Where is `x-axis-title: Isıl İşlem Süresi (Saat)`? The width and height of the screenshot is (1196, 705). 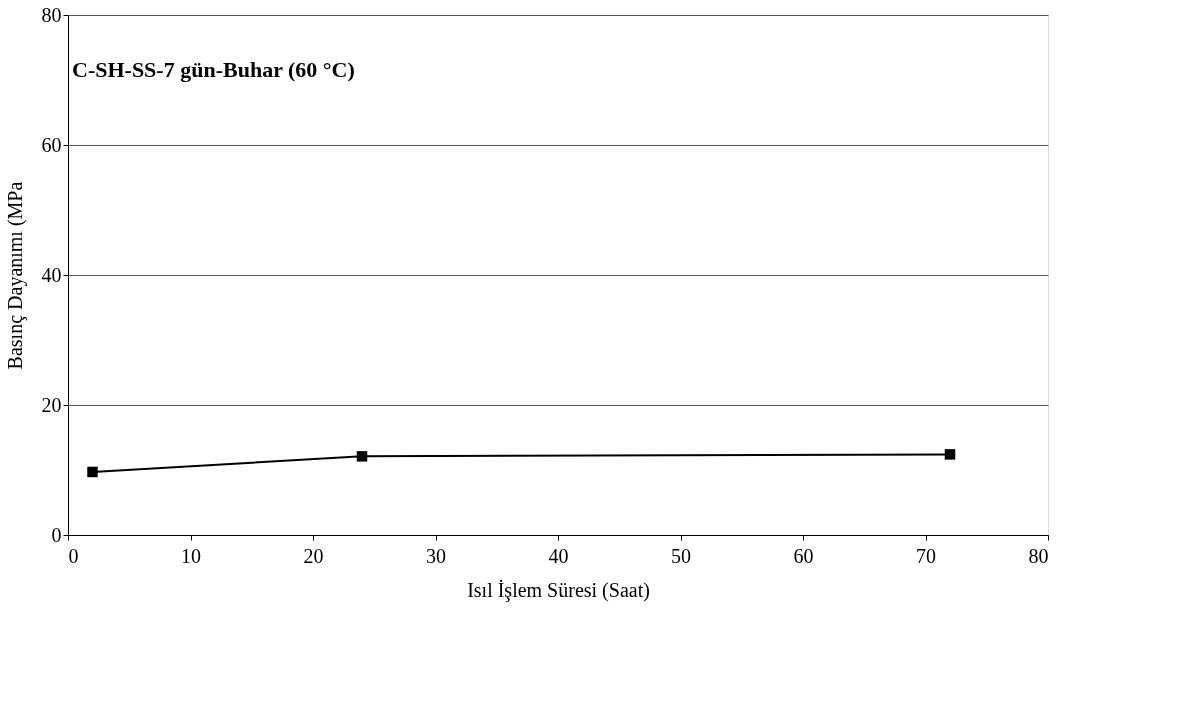 x-axis-title: Isıl İşlem Süresi (Saat) is located at coordinates (558, 590).